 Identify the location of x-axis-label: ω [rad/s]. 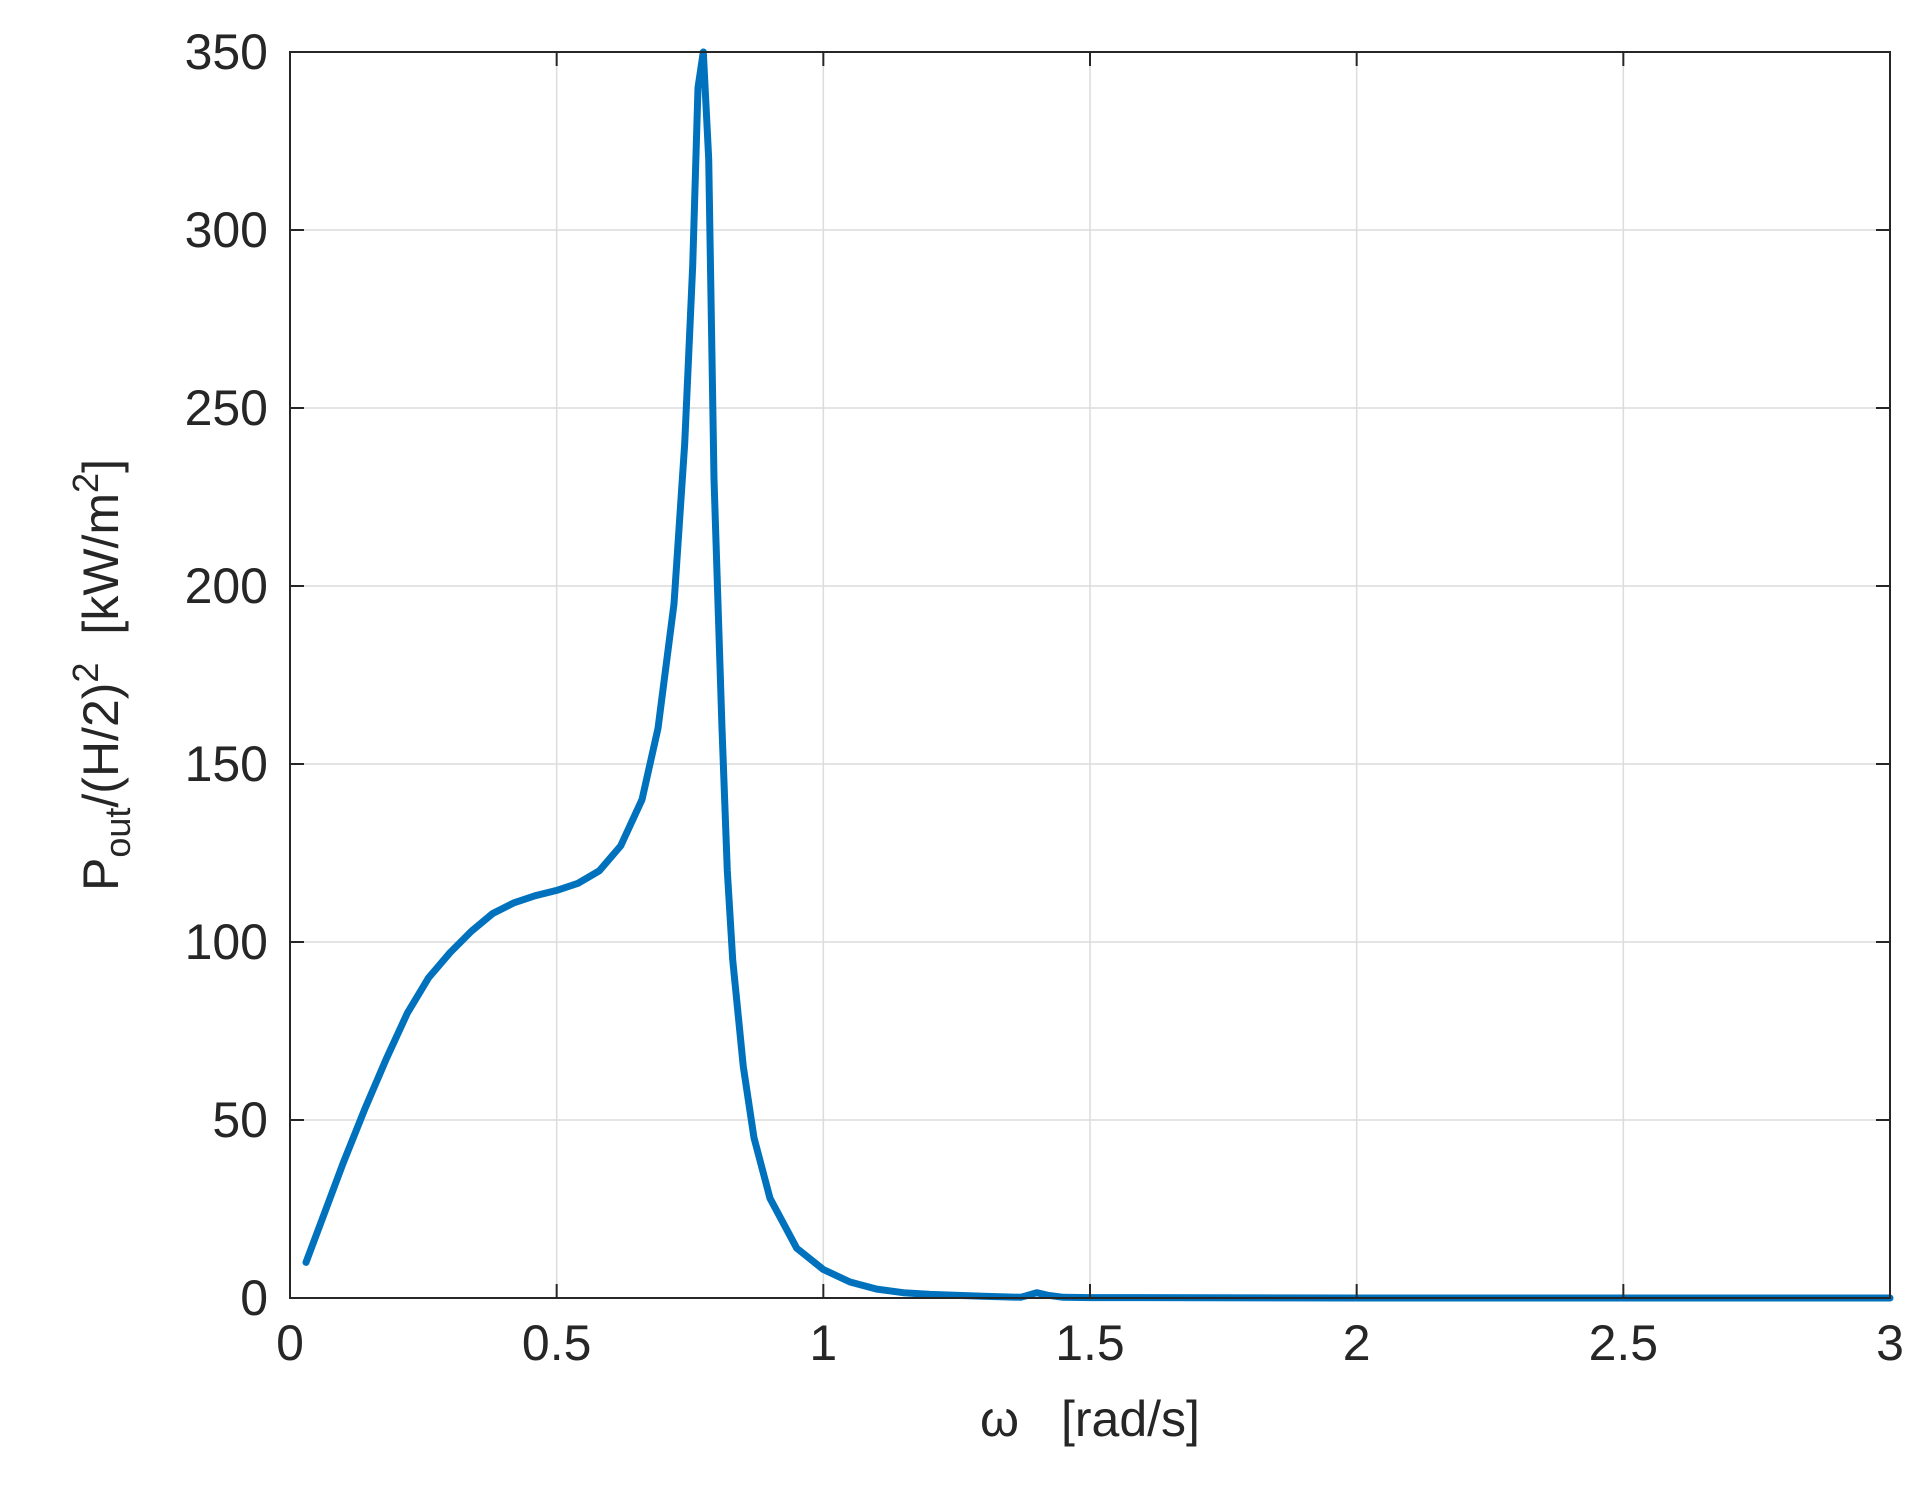
(1090, 1419).